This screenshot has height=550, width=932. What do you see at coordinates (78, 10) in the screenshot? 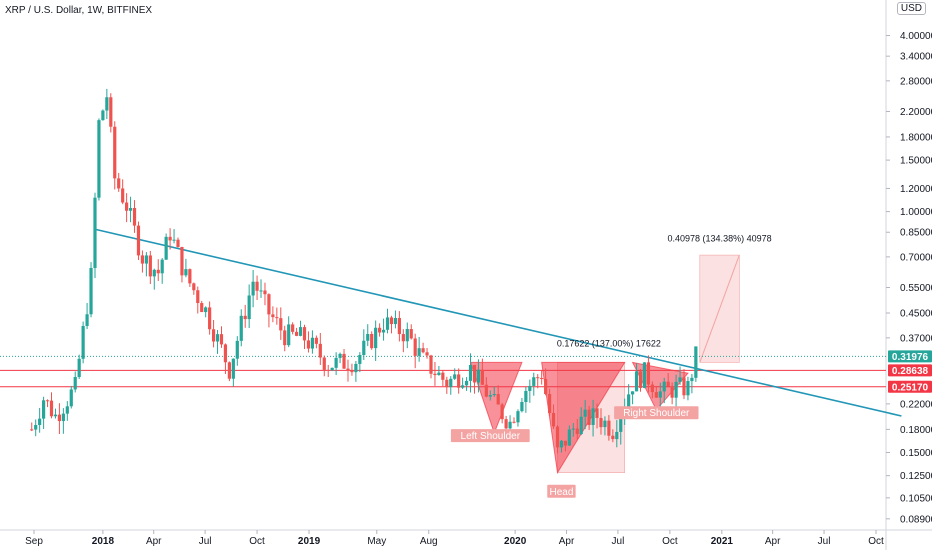
I see `symbol-title: XRP / U.S. Dollar, 1W, BITFINEX` at bounding box center [78, 10].